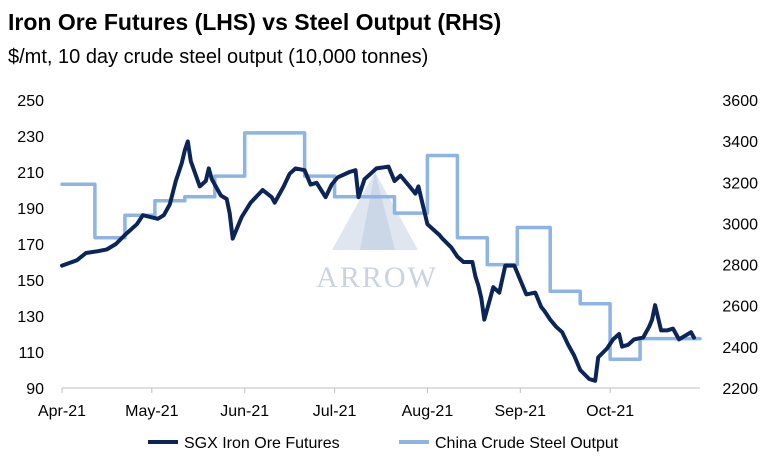  Describe the element at coordinates (30, 101) in the screenshot. I see `y-left-tick-label: 250` at that location.